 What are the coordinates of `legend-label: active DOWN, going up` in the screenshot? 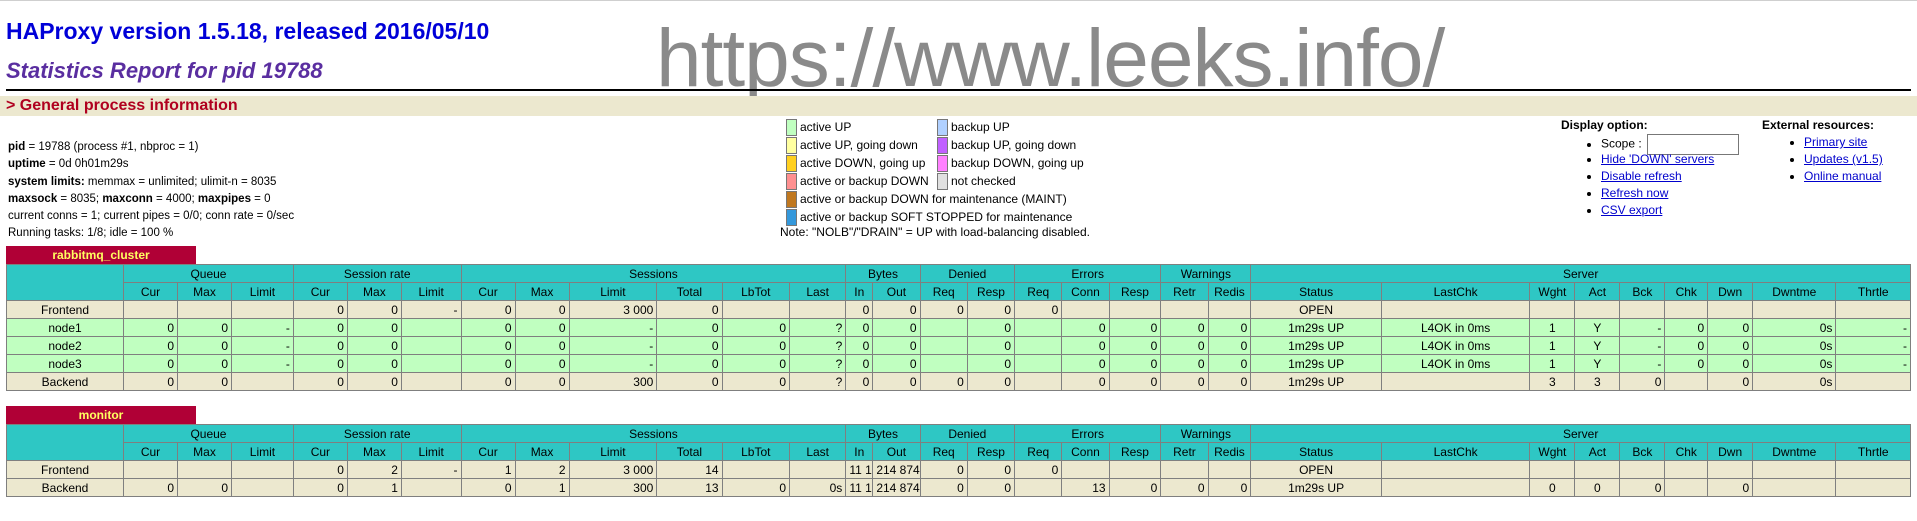 It's located at (863, 163).